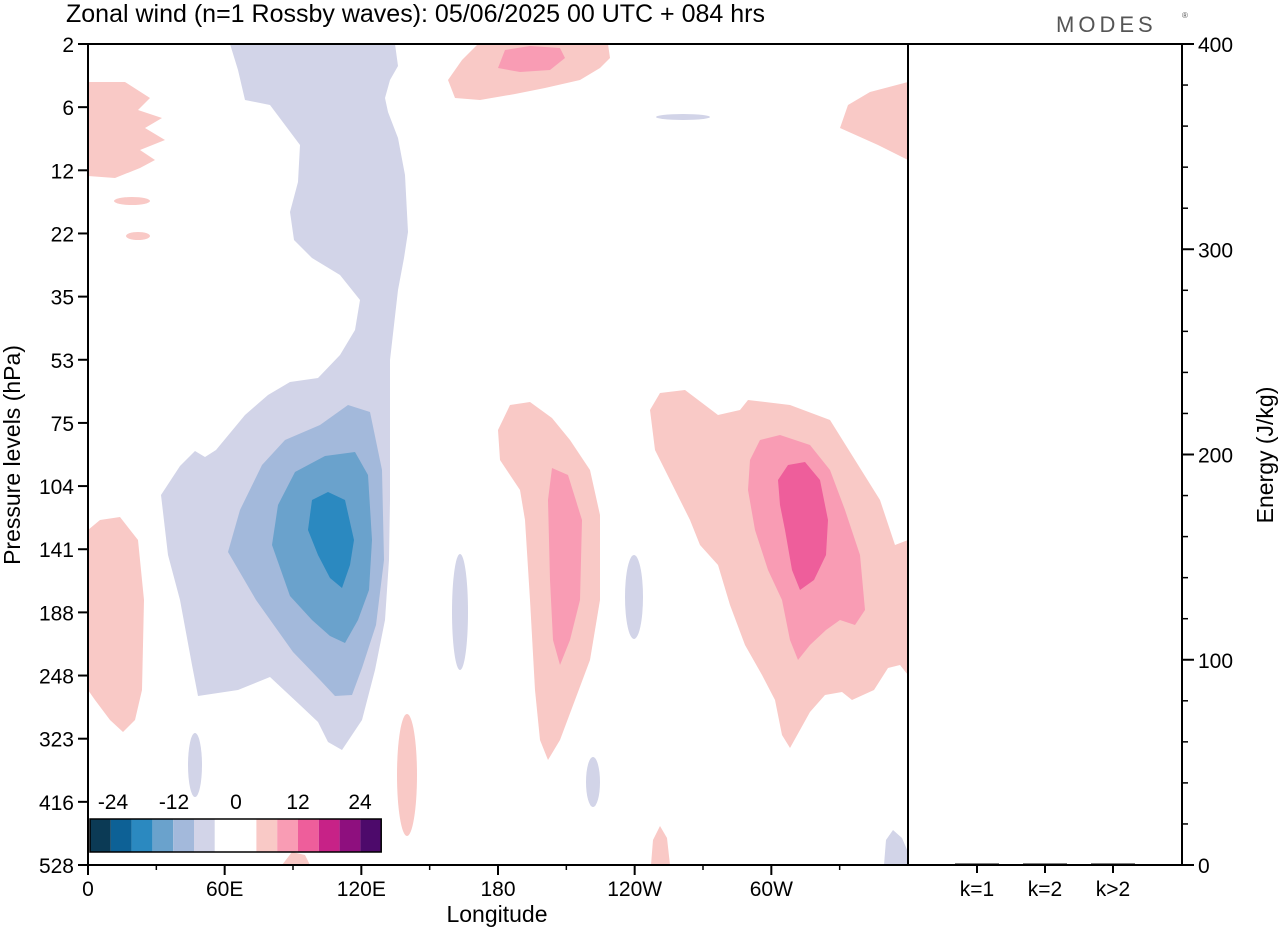  Describe the element at coordinates (224, 889) in the screenshot. I see `x-tick-label: 60E` at that location.